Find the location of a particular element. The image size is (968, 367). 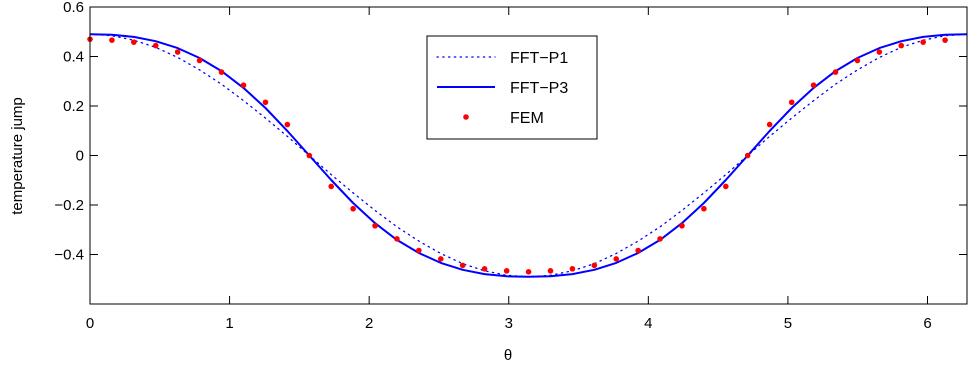

x-tick-label: 3 is located at coordinates (509, 323).